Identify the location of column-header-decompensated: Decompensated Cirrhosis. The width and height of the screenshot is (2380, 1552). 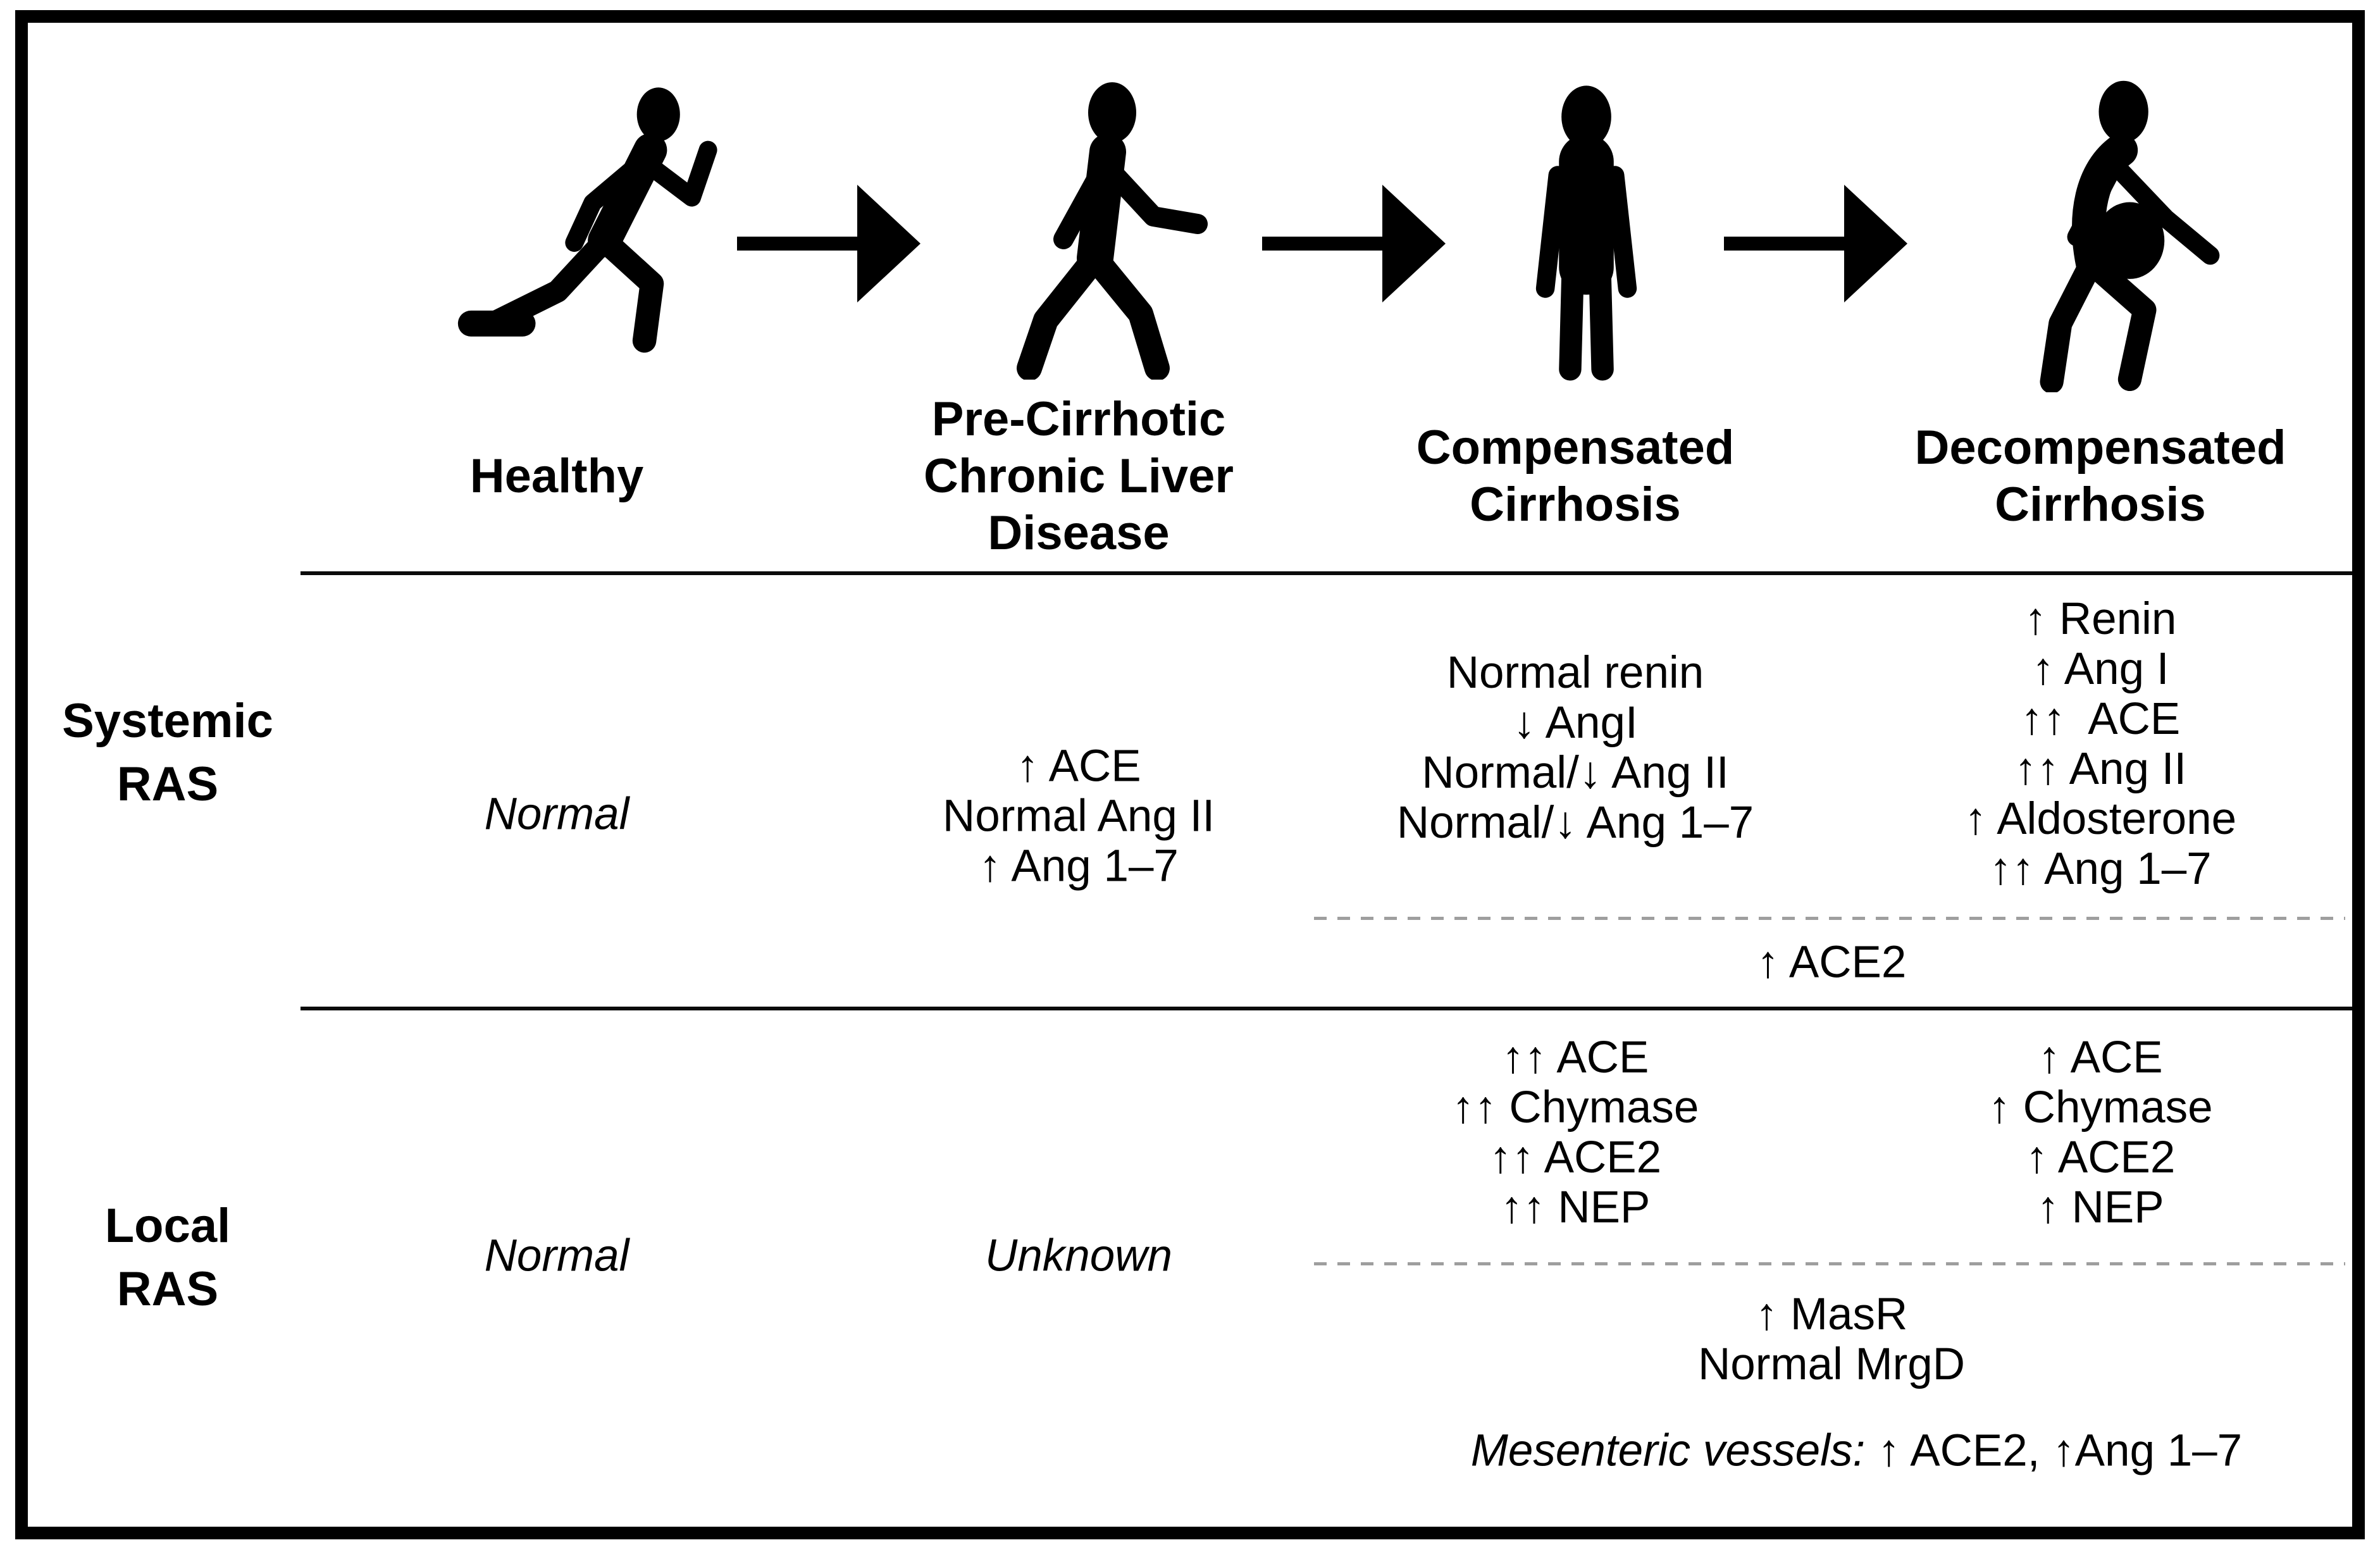
(2100, 476).